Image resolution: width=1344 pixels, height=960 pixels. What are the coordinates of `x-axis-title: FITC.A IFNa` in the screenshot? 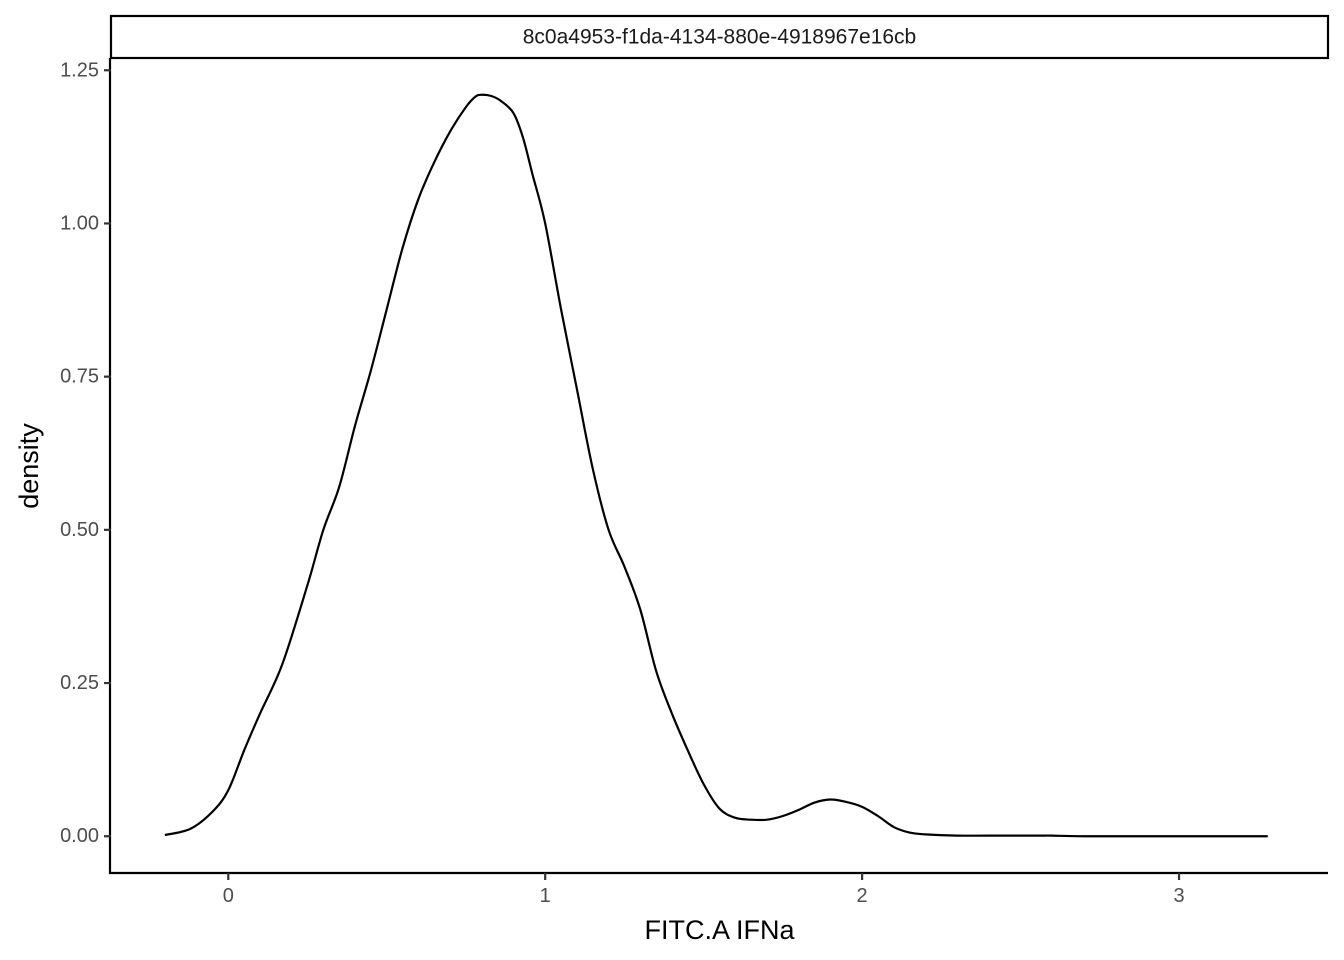 It's located at (719, 930).